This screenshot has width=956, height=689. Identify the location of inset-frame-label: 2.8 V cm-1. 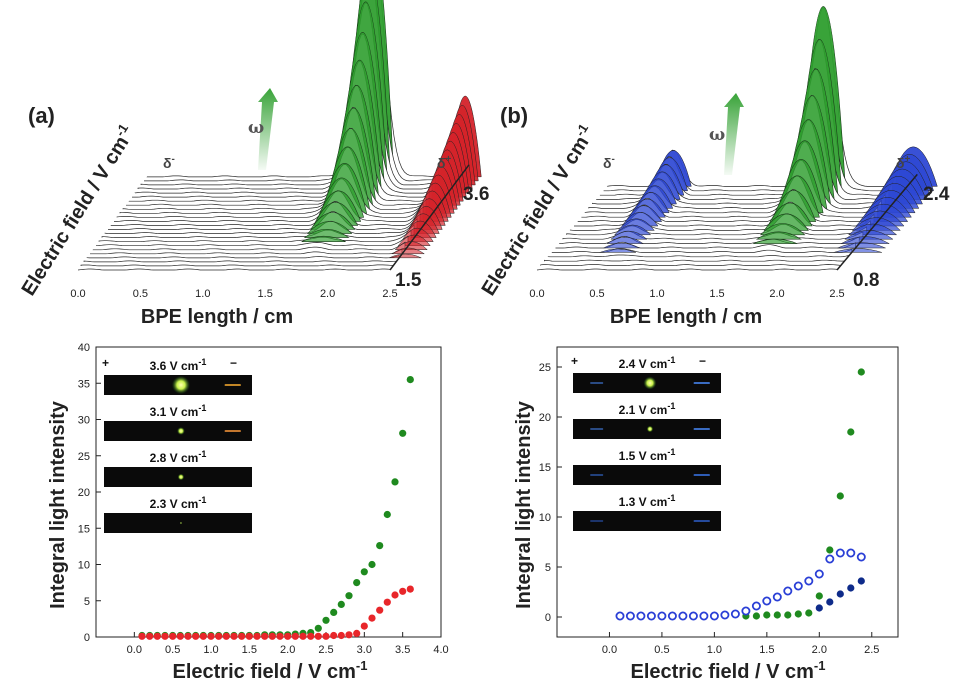
(178, 457).